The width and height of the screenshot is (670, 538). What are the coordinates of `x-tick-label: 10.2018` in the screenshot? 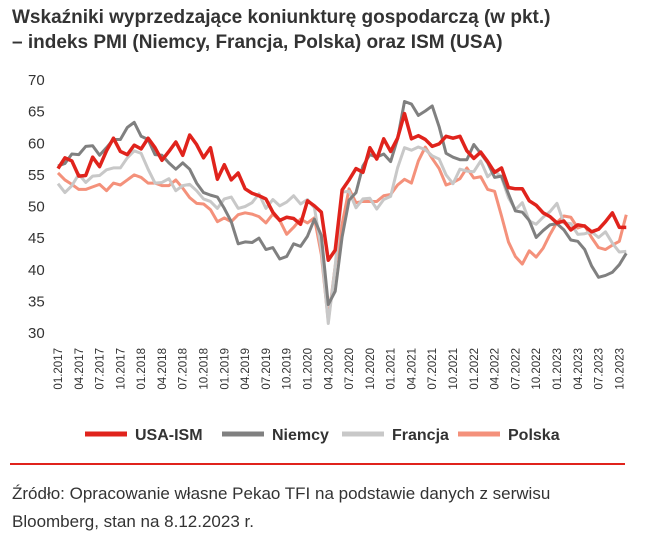 It's located at (205, 369).